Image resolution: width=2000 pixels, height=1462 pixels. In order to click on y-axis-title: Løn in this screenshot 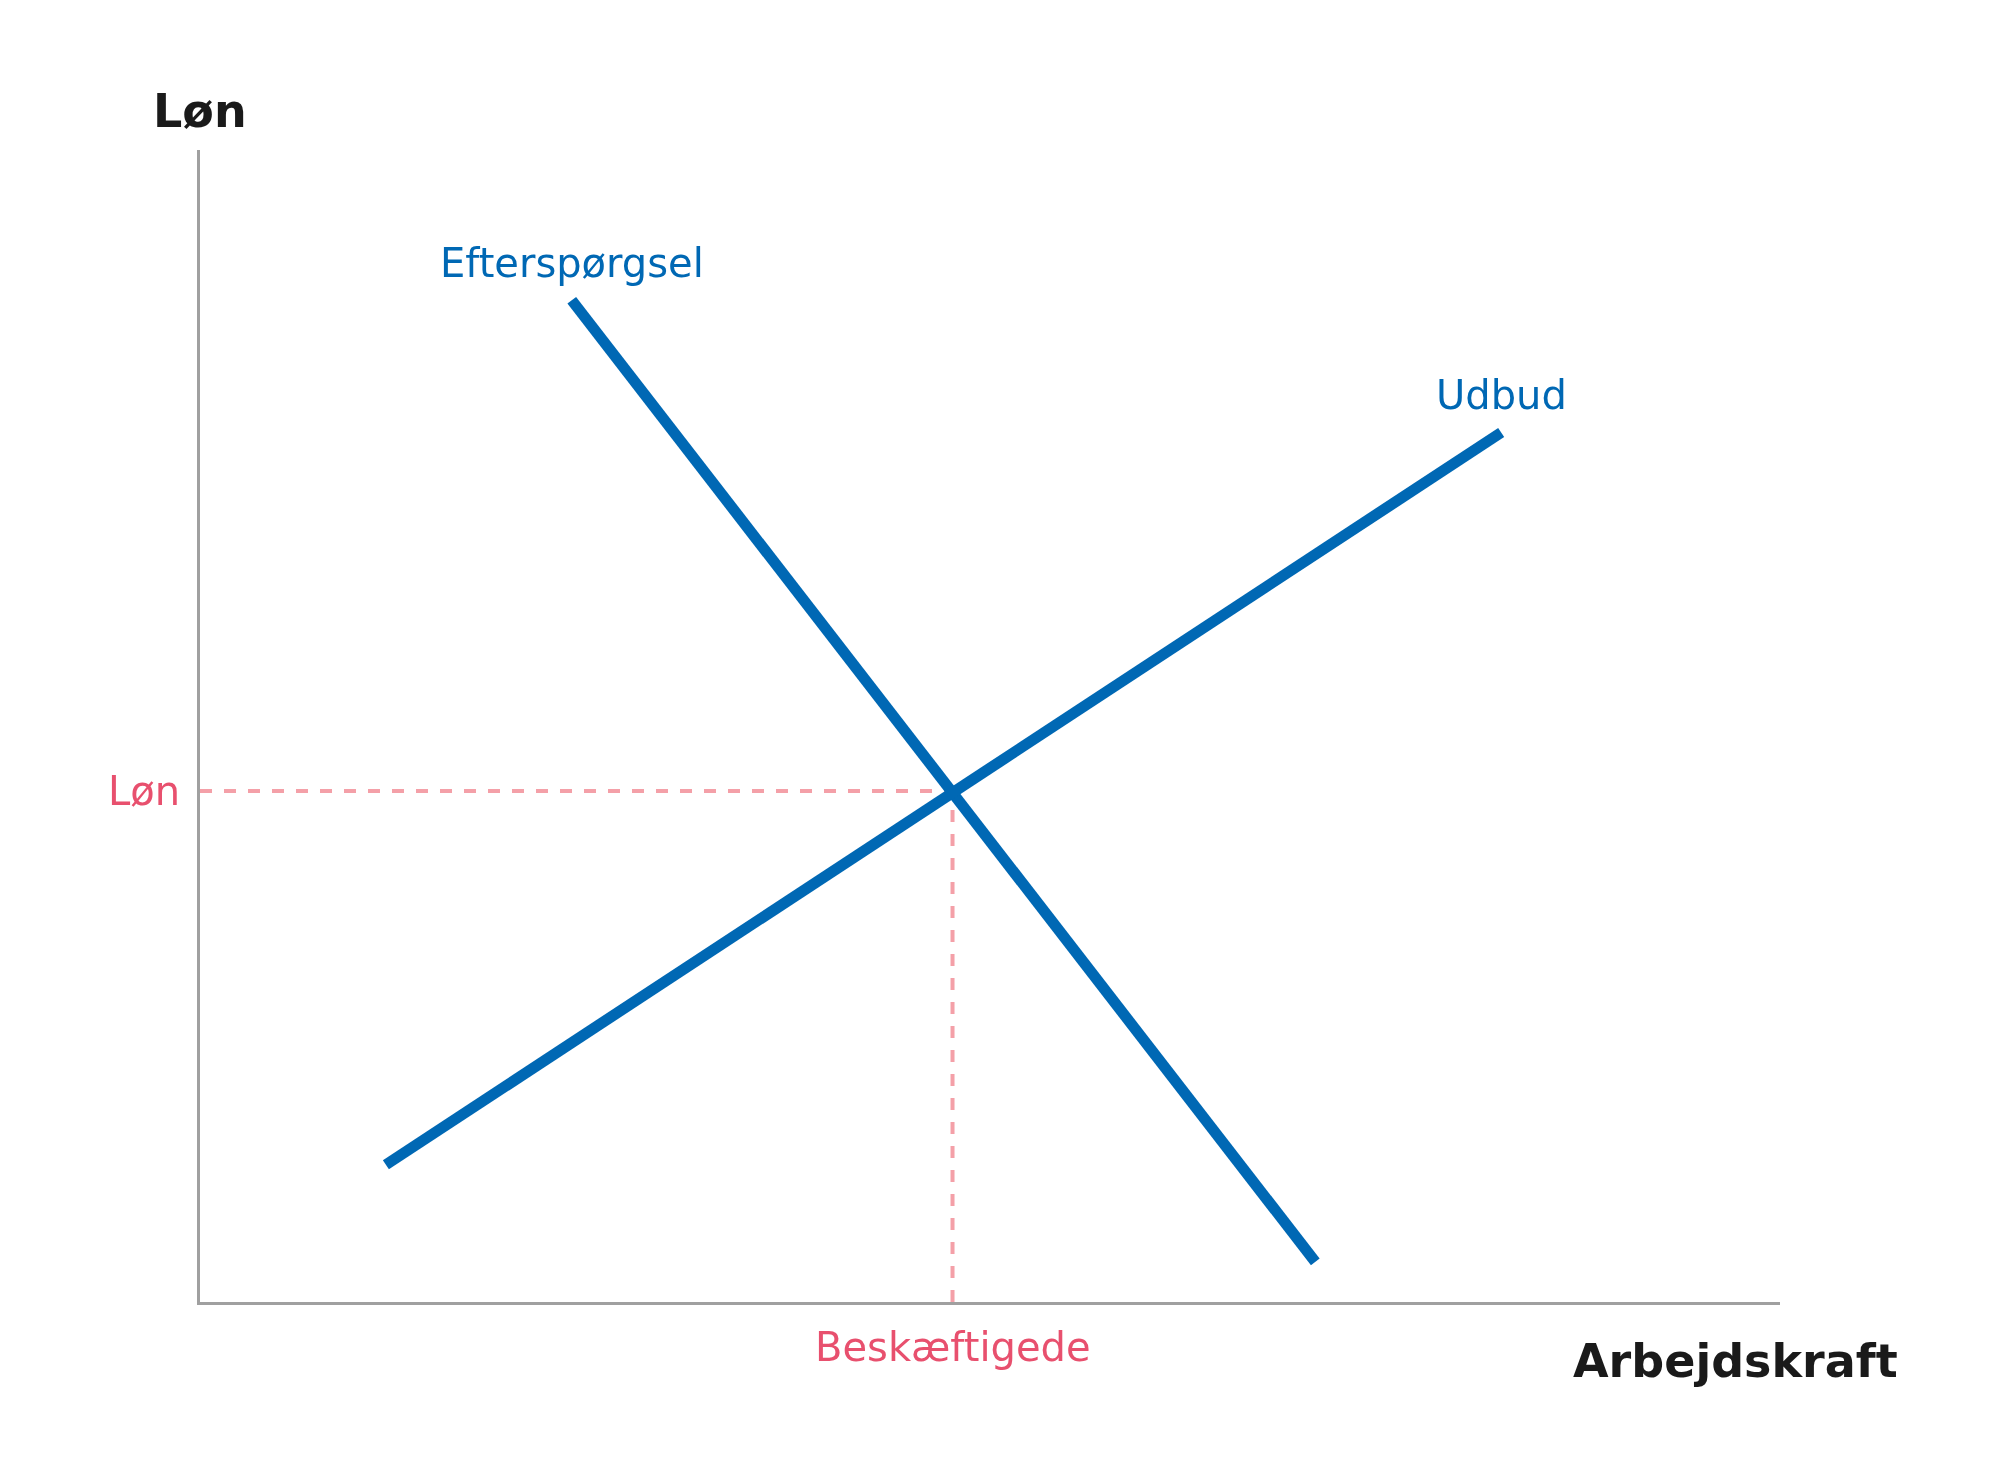, I will do `click(200, 111)`.